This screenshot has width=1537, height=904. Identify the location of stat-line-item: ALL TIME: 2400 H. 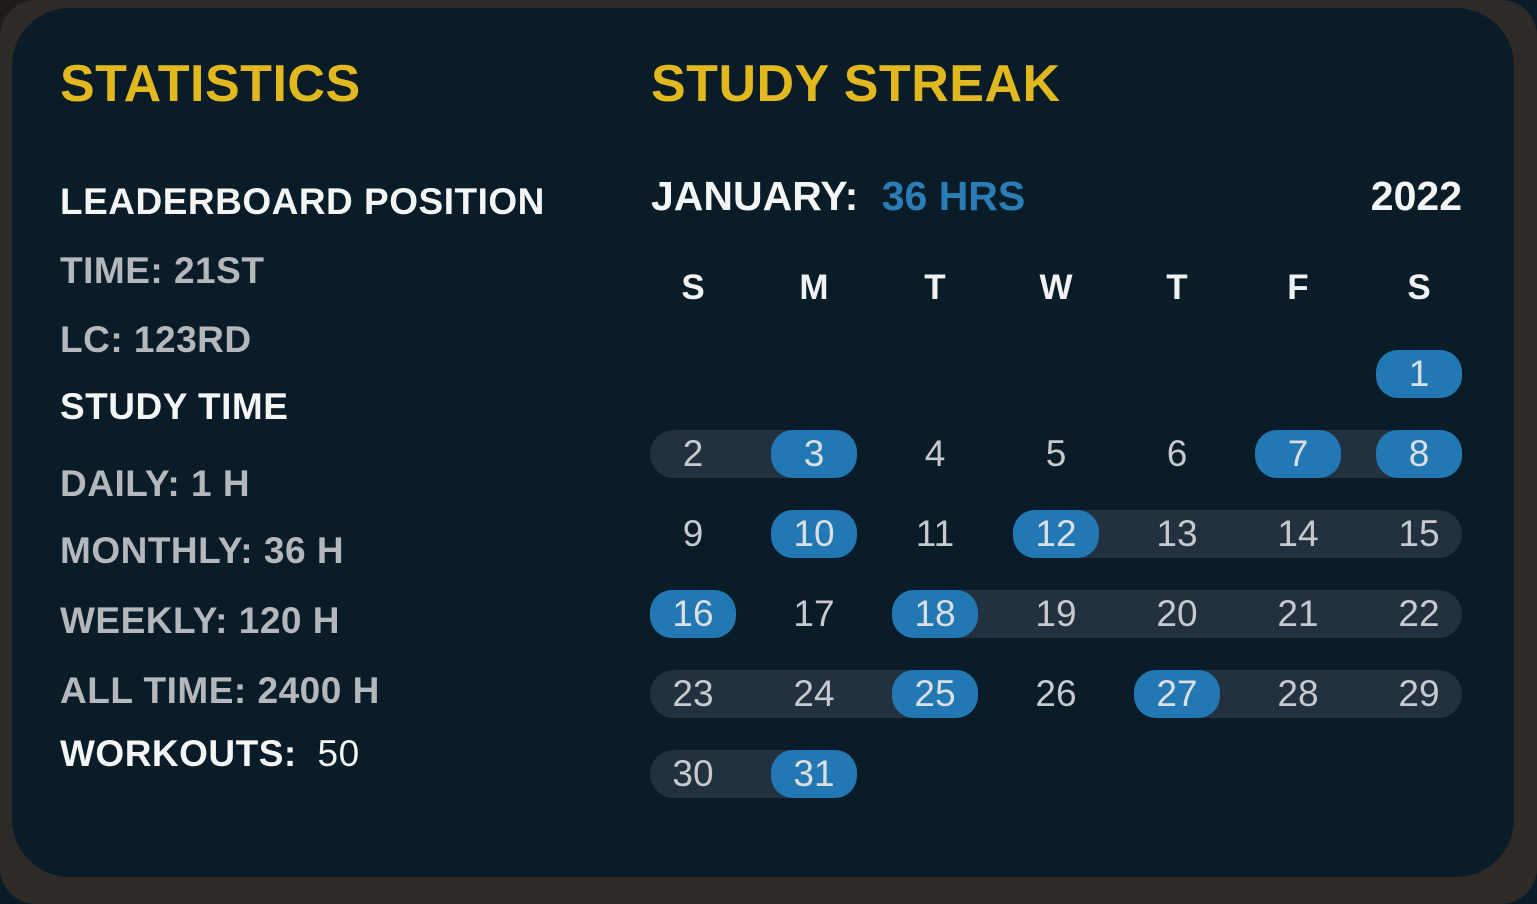
(220, 690).